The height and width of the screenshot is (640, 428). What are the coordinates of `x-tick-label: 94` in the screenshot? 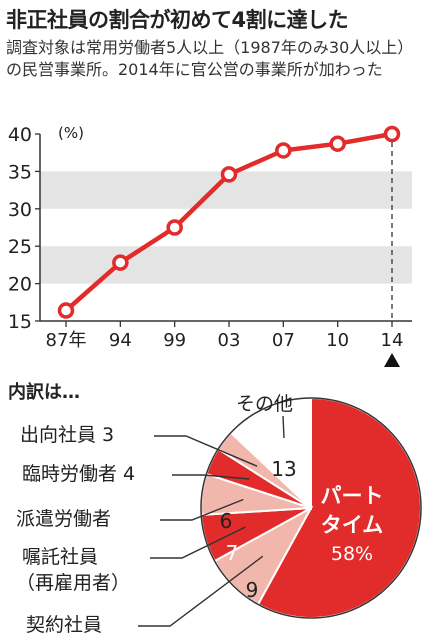 It's located at (120, 340).